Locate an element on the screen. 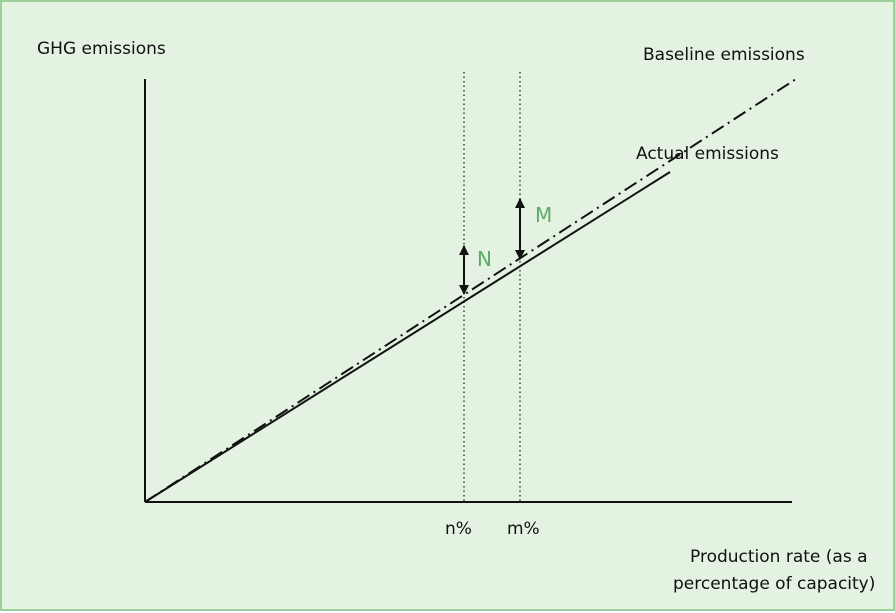  tick-n-percent: n% is located at coordinates (458, 529).